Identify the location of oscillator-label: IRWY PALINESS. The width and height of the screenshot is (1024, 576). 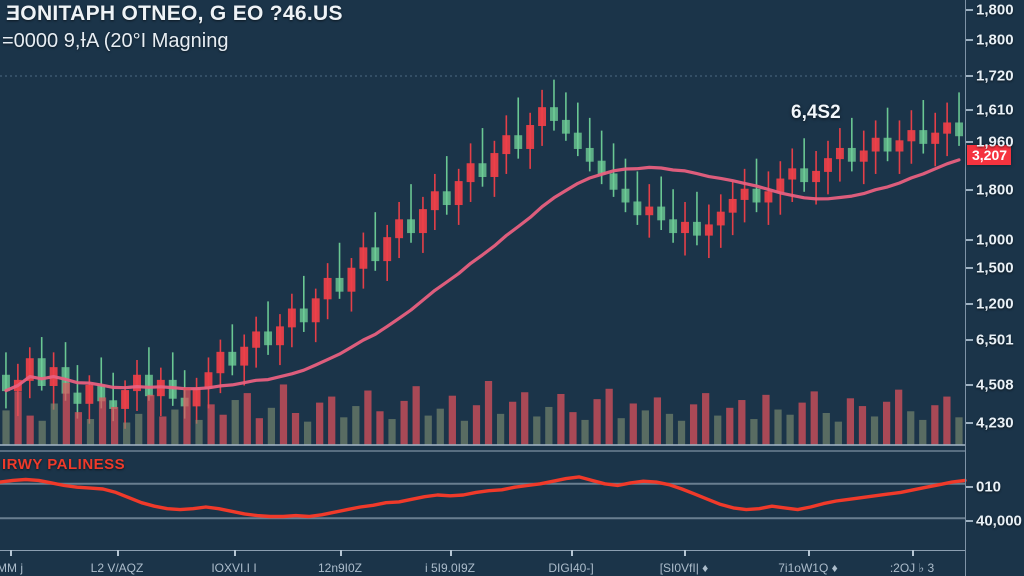
(64, 464).